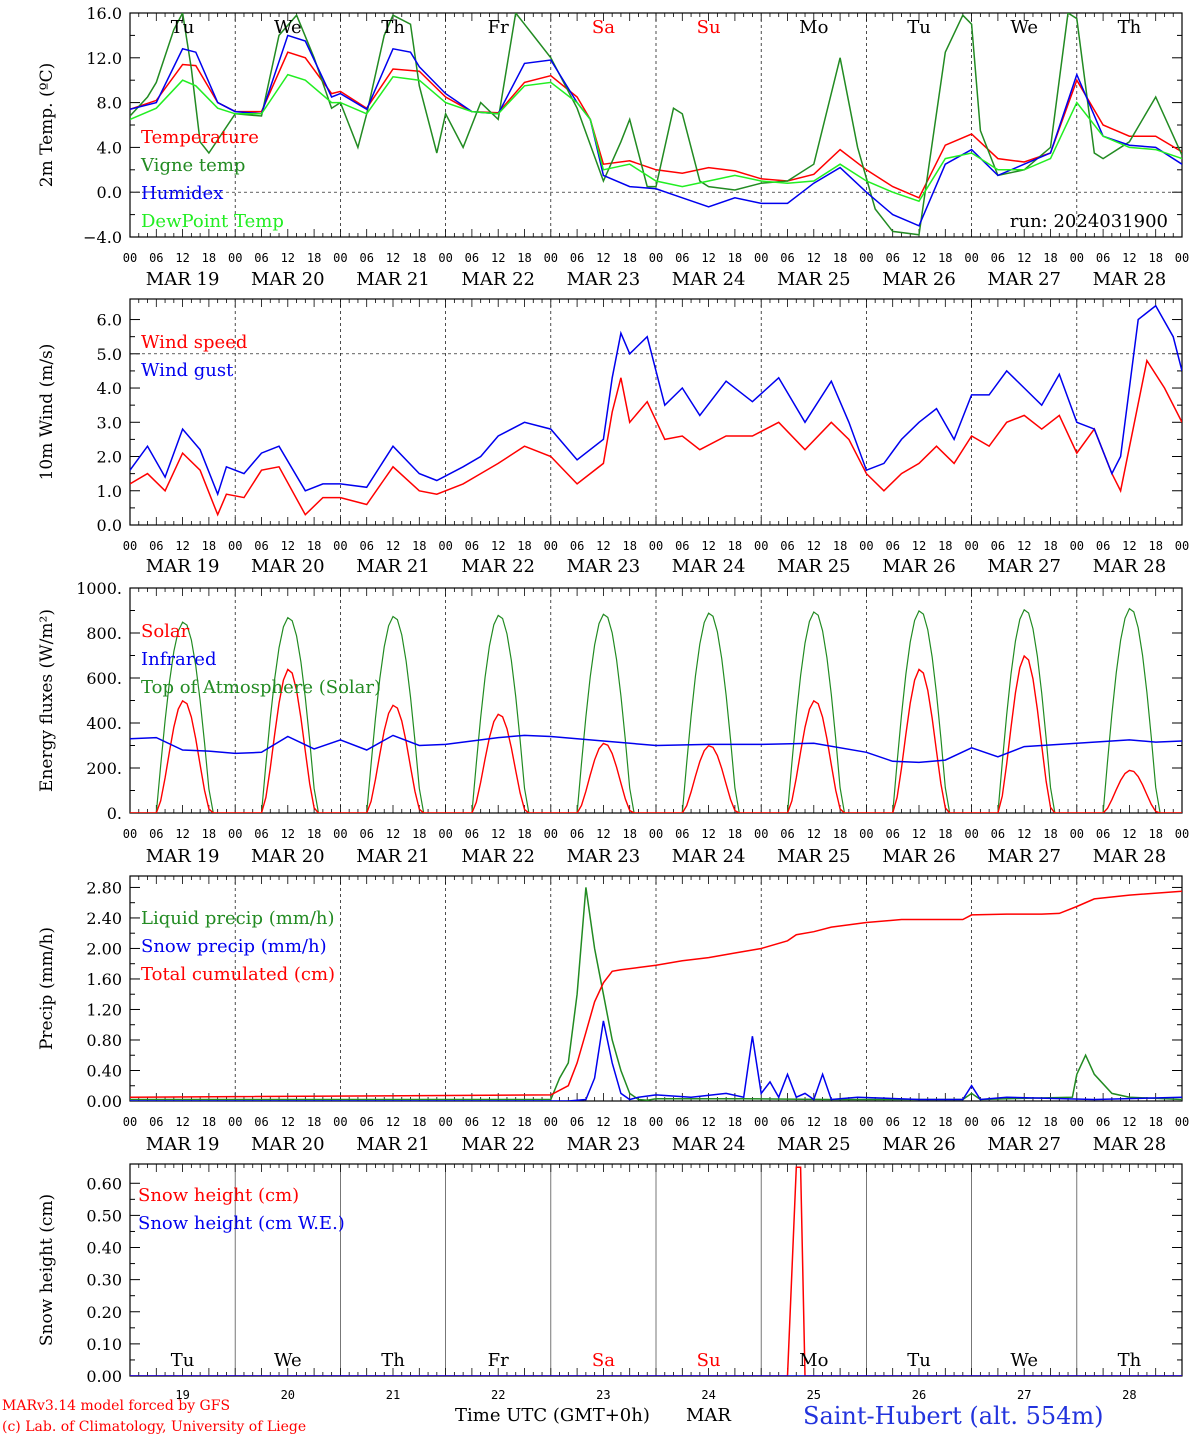 The height and width of the screenshot is (1440, 1194). I want to click on legend-entry: Humidex, so click(182, 193).